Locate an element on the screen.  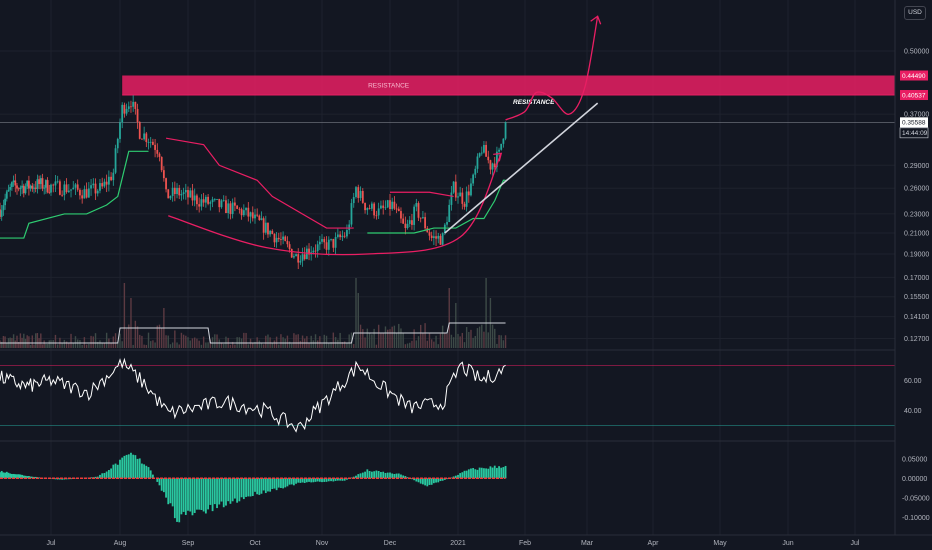
price-tag-label: 0.35588 is located at coordinates (914, 123).